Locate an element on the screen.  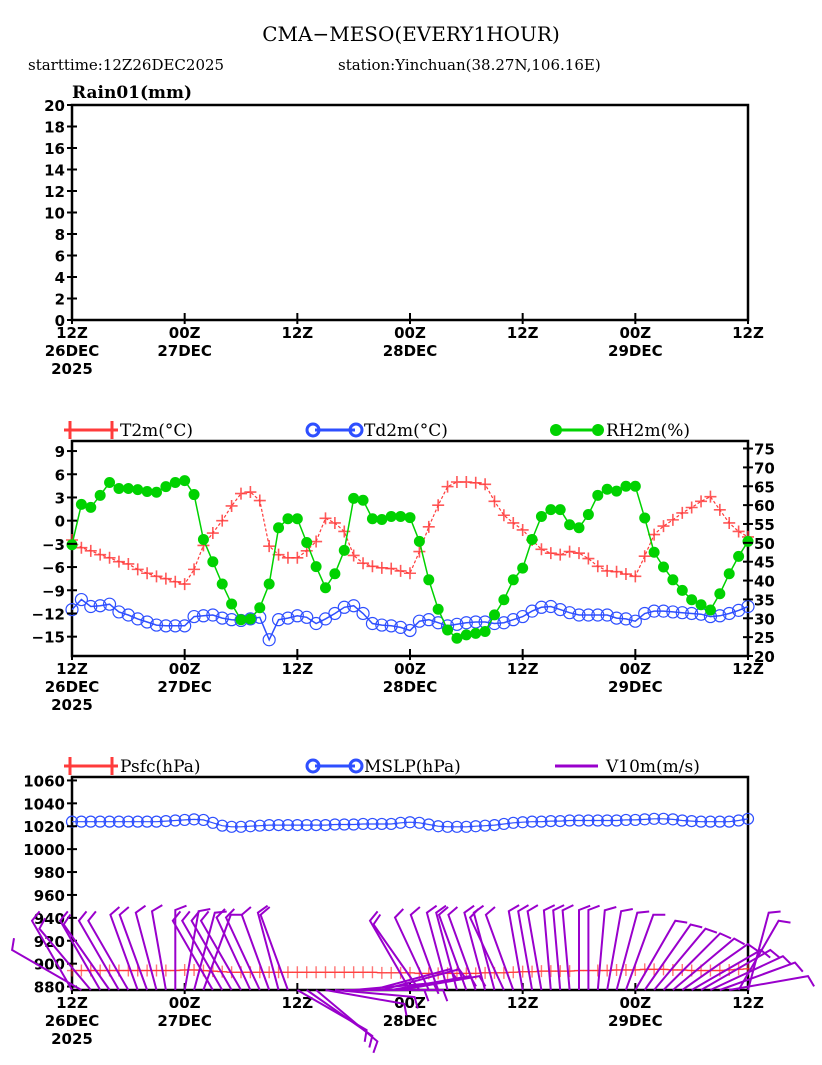
legend-v10m-label: V10m(m/s) is located at coordinates (652, 767).